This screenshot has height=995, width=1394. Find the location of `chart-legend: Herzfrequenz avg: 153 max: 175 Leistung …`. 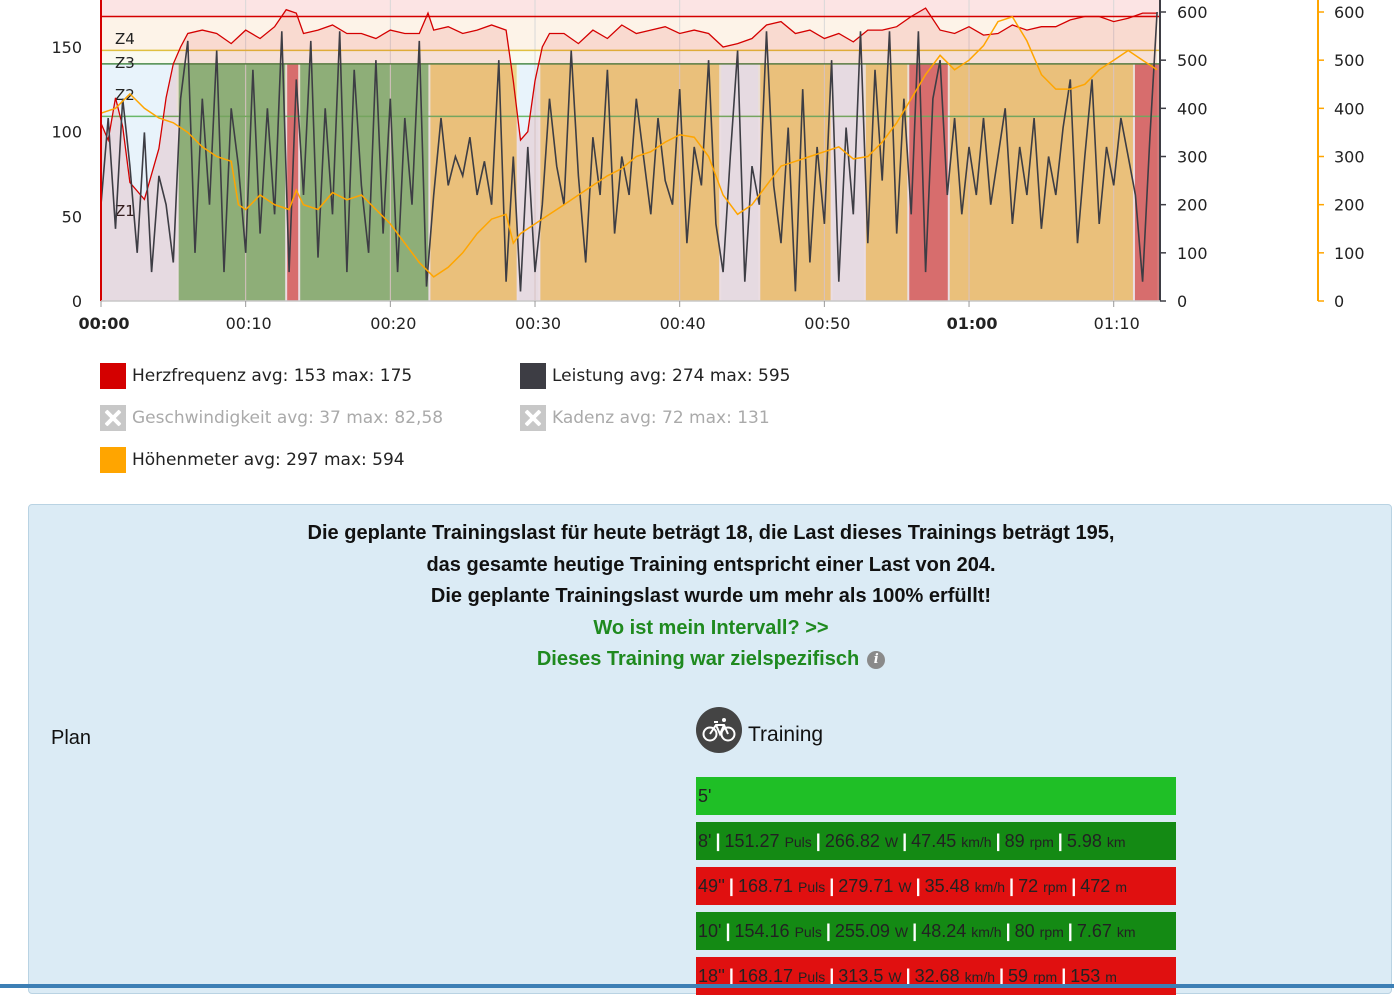

chart-legend: Herzfrequenz avg: 153 max: 175 Leistung … is located at coordinates (480, 422).